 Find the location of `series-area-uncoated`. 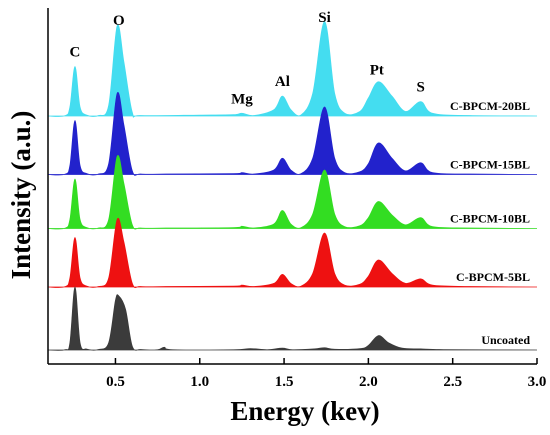

series-area-uncoated is located at coordinates (292, 318).